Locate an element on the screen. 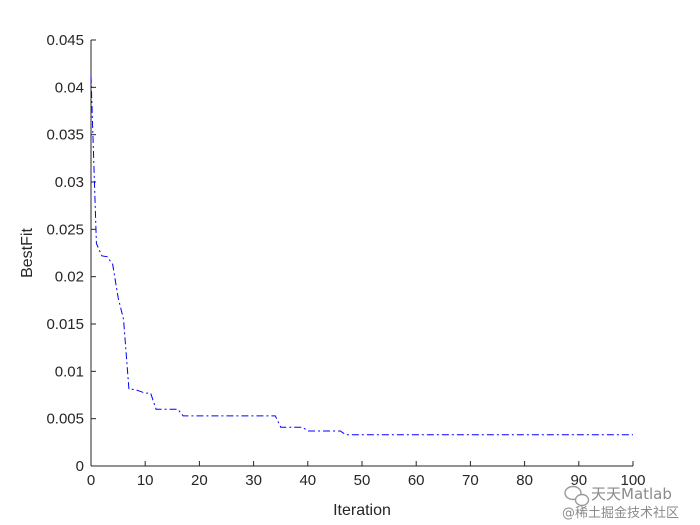 The width and height of the screenshot is (700, 525). wechat-icon is located at coordinates (577, 496).